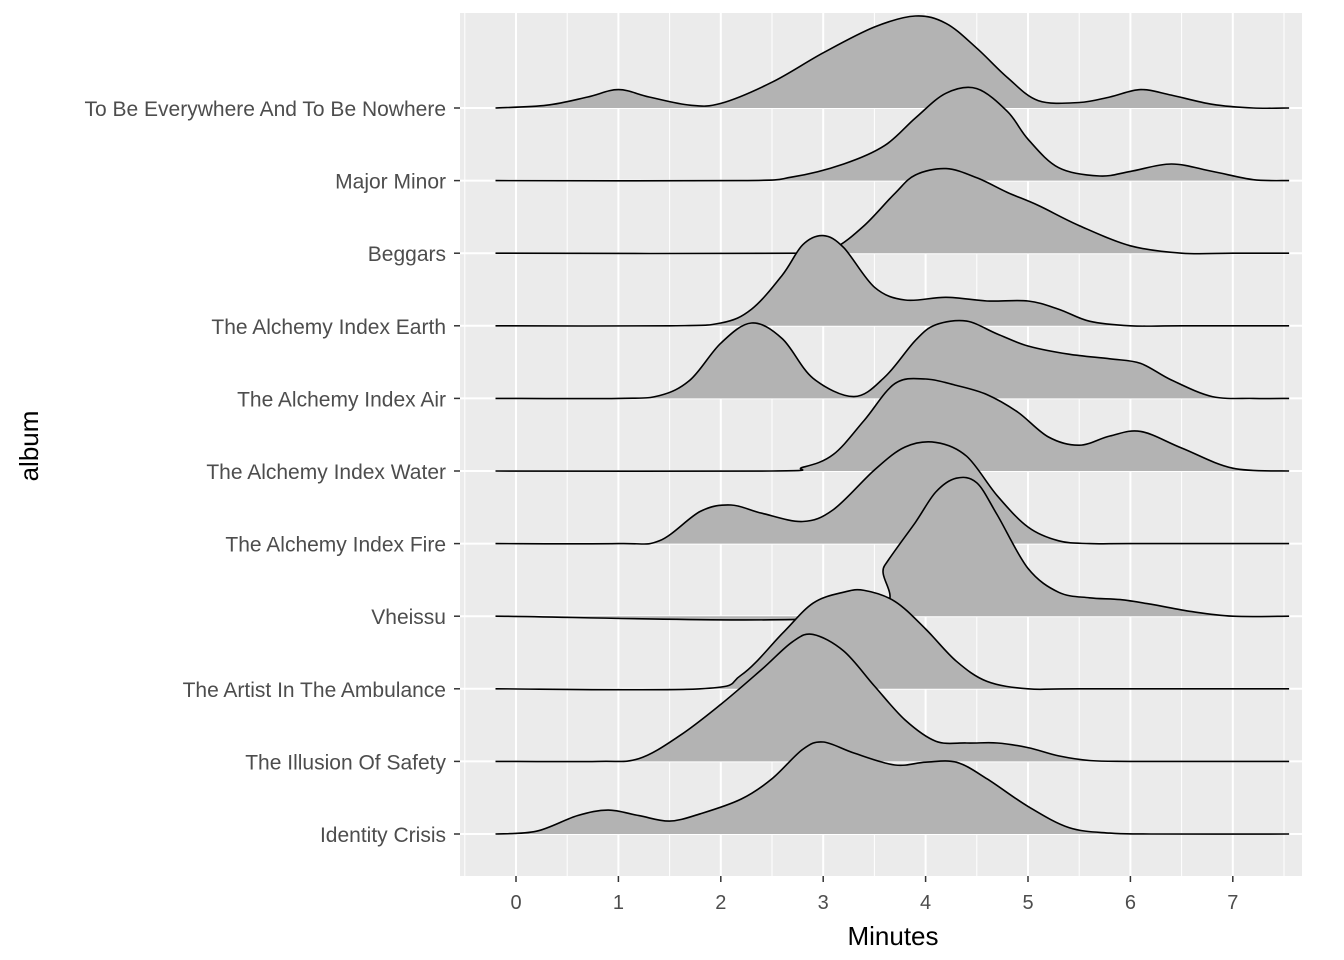 The height and width of the screenshot is (960, 1344). I want to click on ridge-identity-crisis, so click(892, 788).